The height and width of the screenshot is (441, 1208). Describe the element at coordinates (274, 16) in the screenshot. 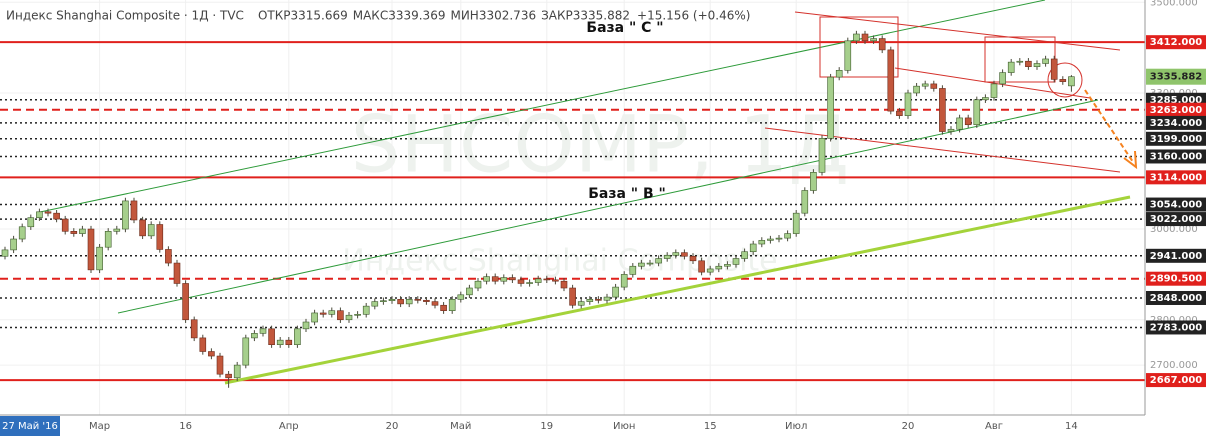

I see `ohlc-label: ОТКР` at that location.